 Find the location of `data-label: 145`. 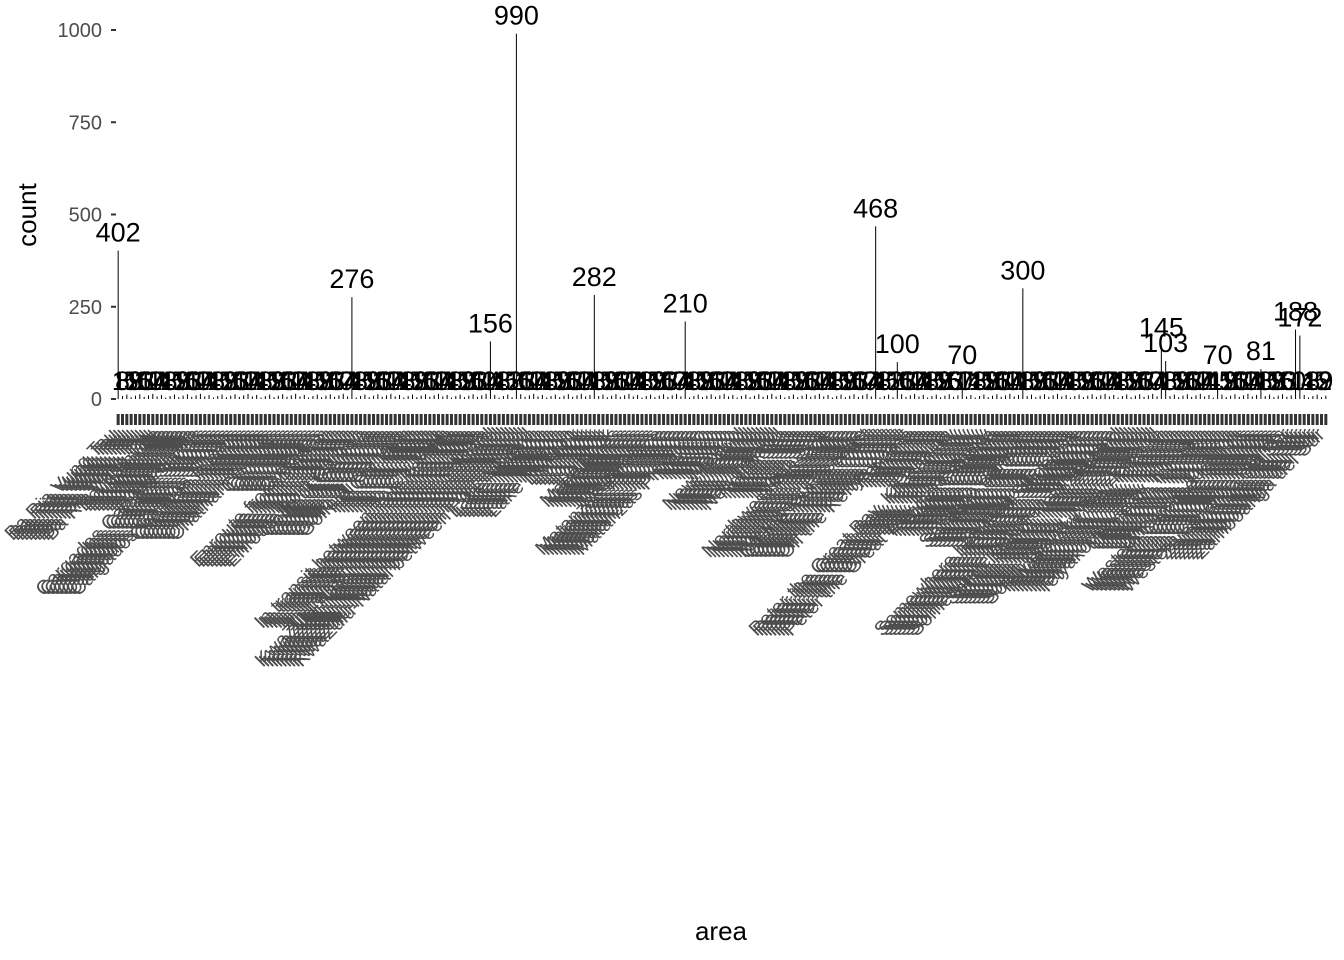

data-label: 145 is located at coordinates (1161, 327).